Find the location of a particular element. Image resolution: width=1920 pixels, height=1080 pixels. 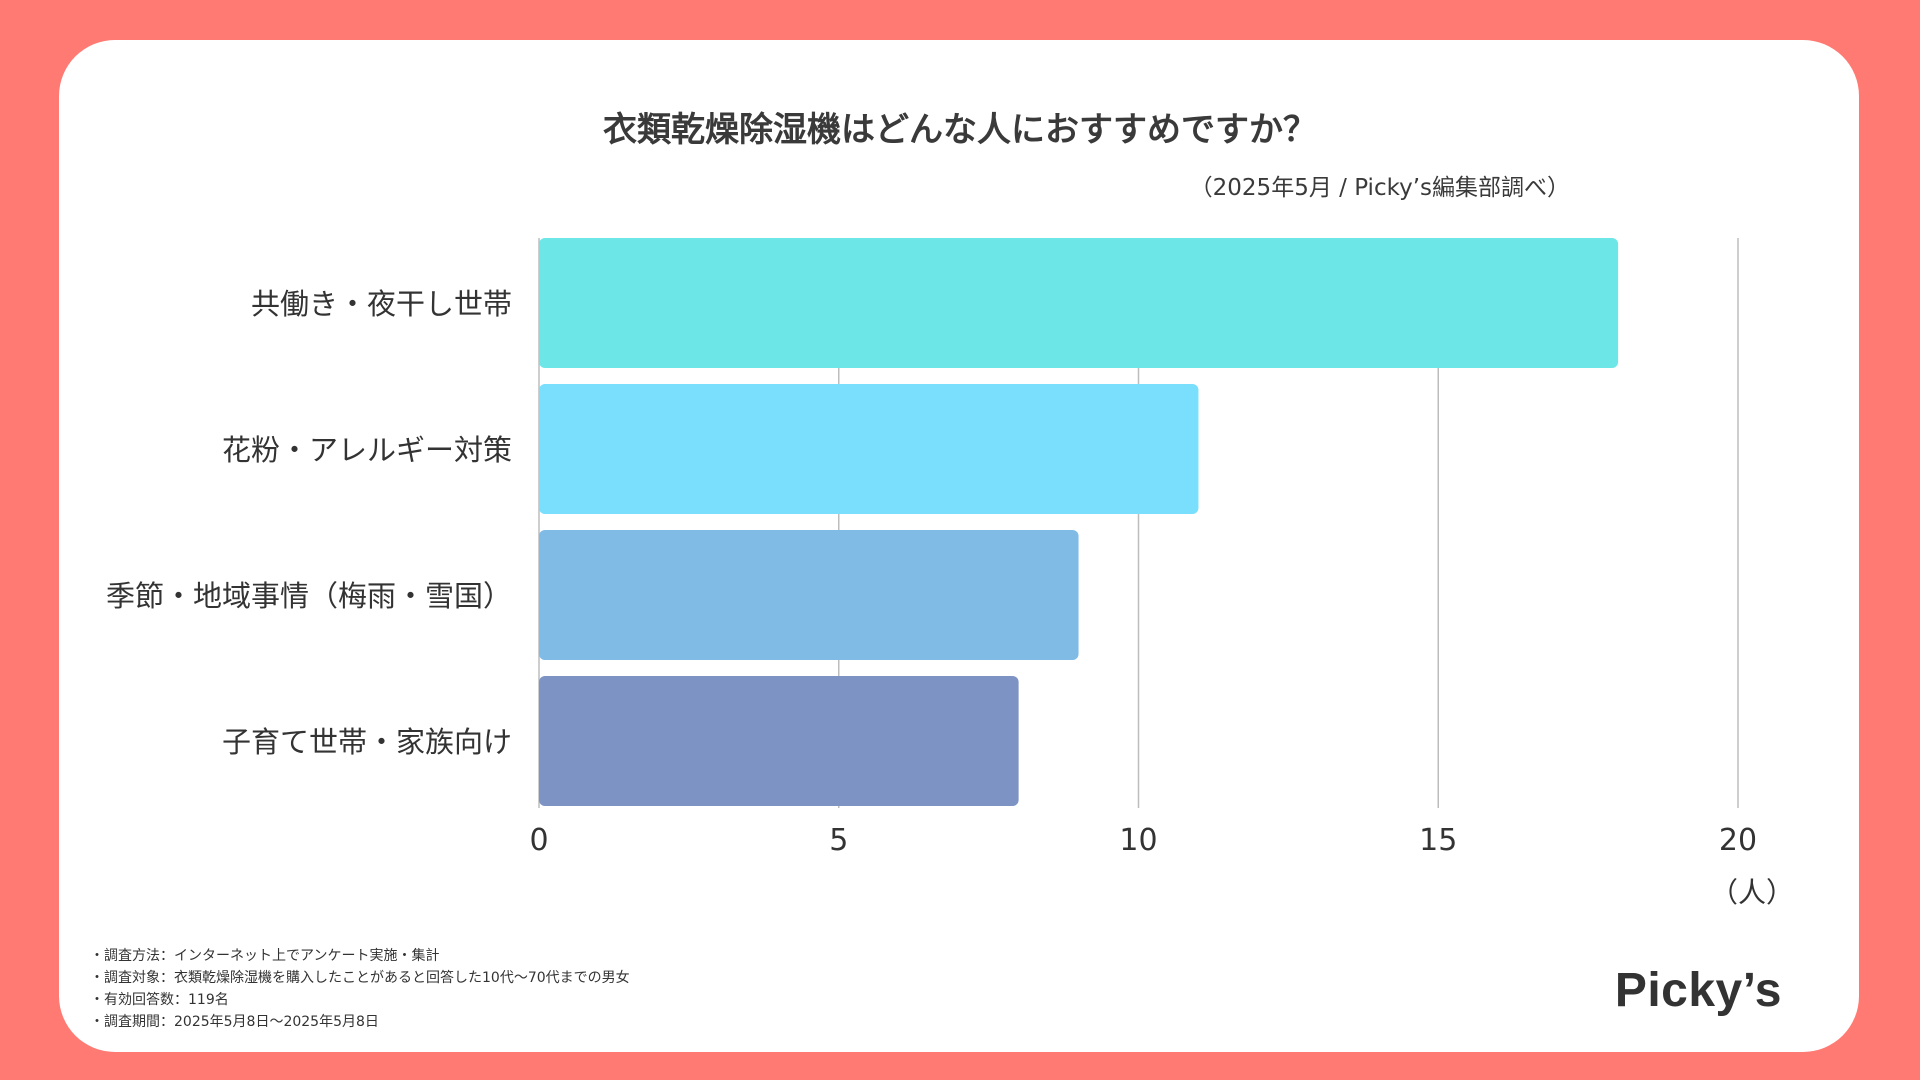

note-period: ・調査期間：2025年5月8日〜2025年5月8日 is located at coordinates (234, 1022).